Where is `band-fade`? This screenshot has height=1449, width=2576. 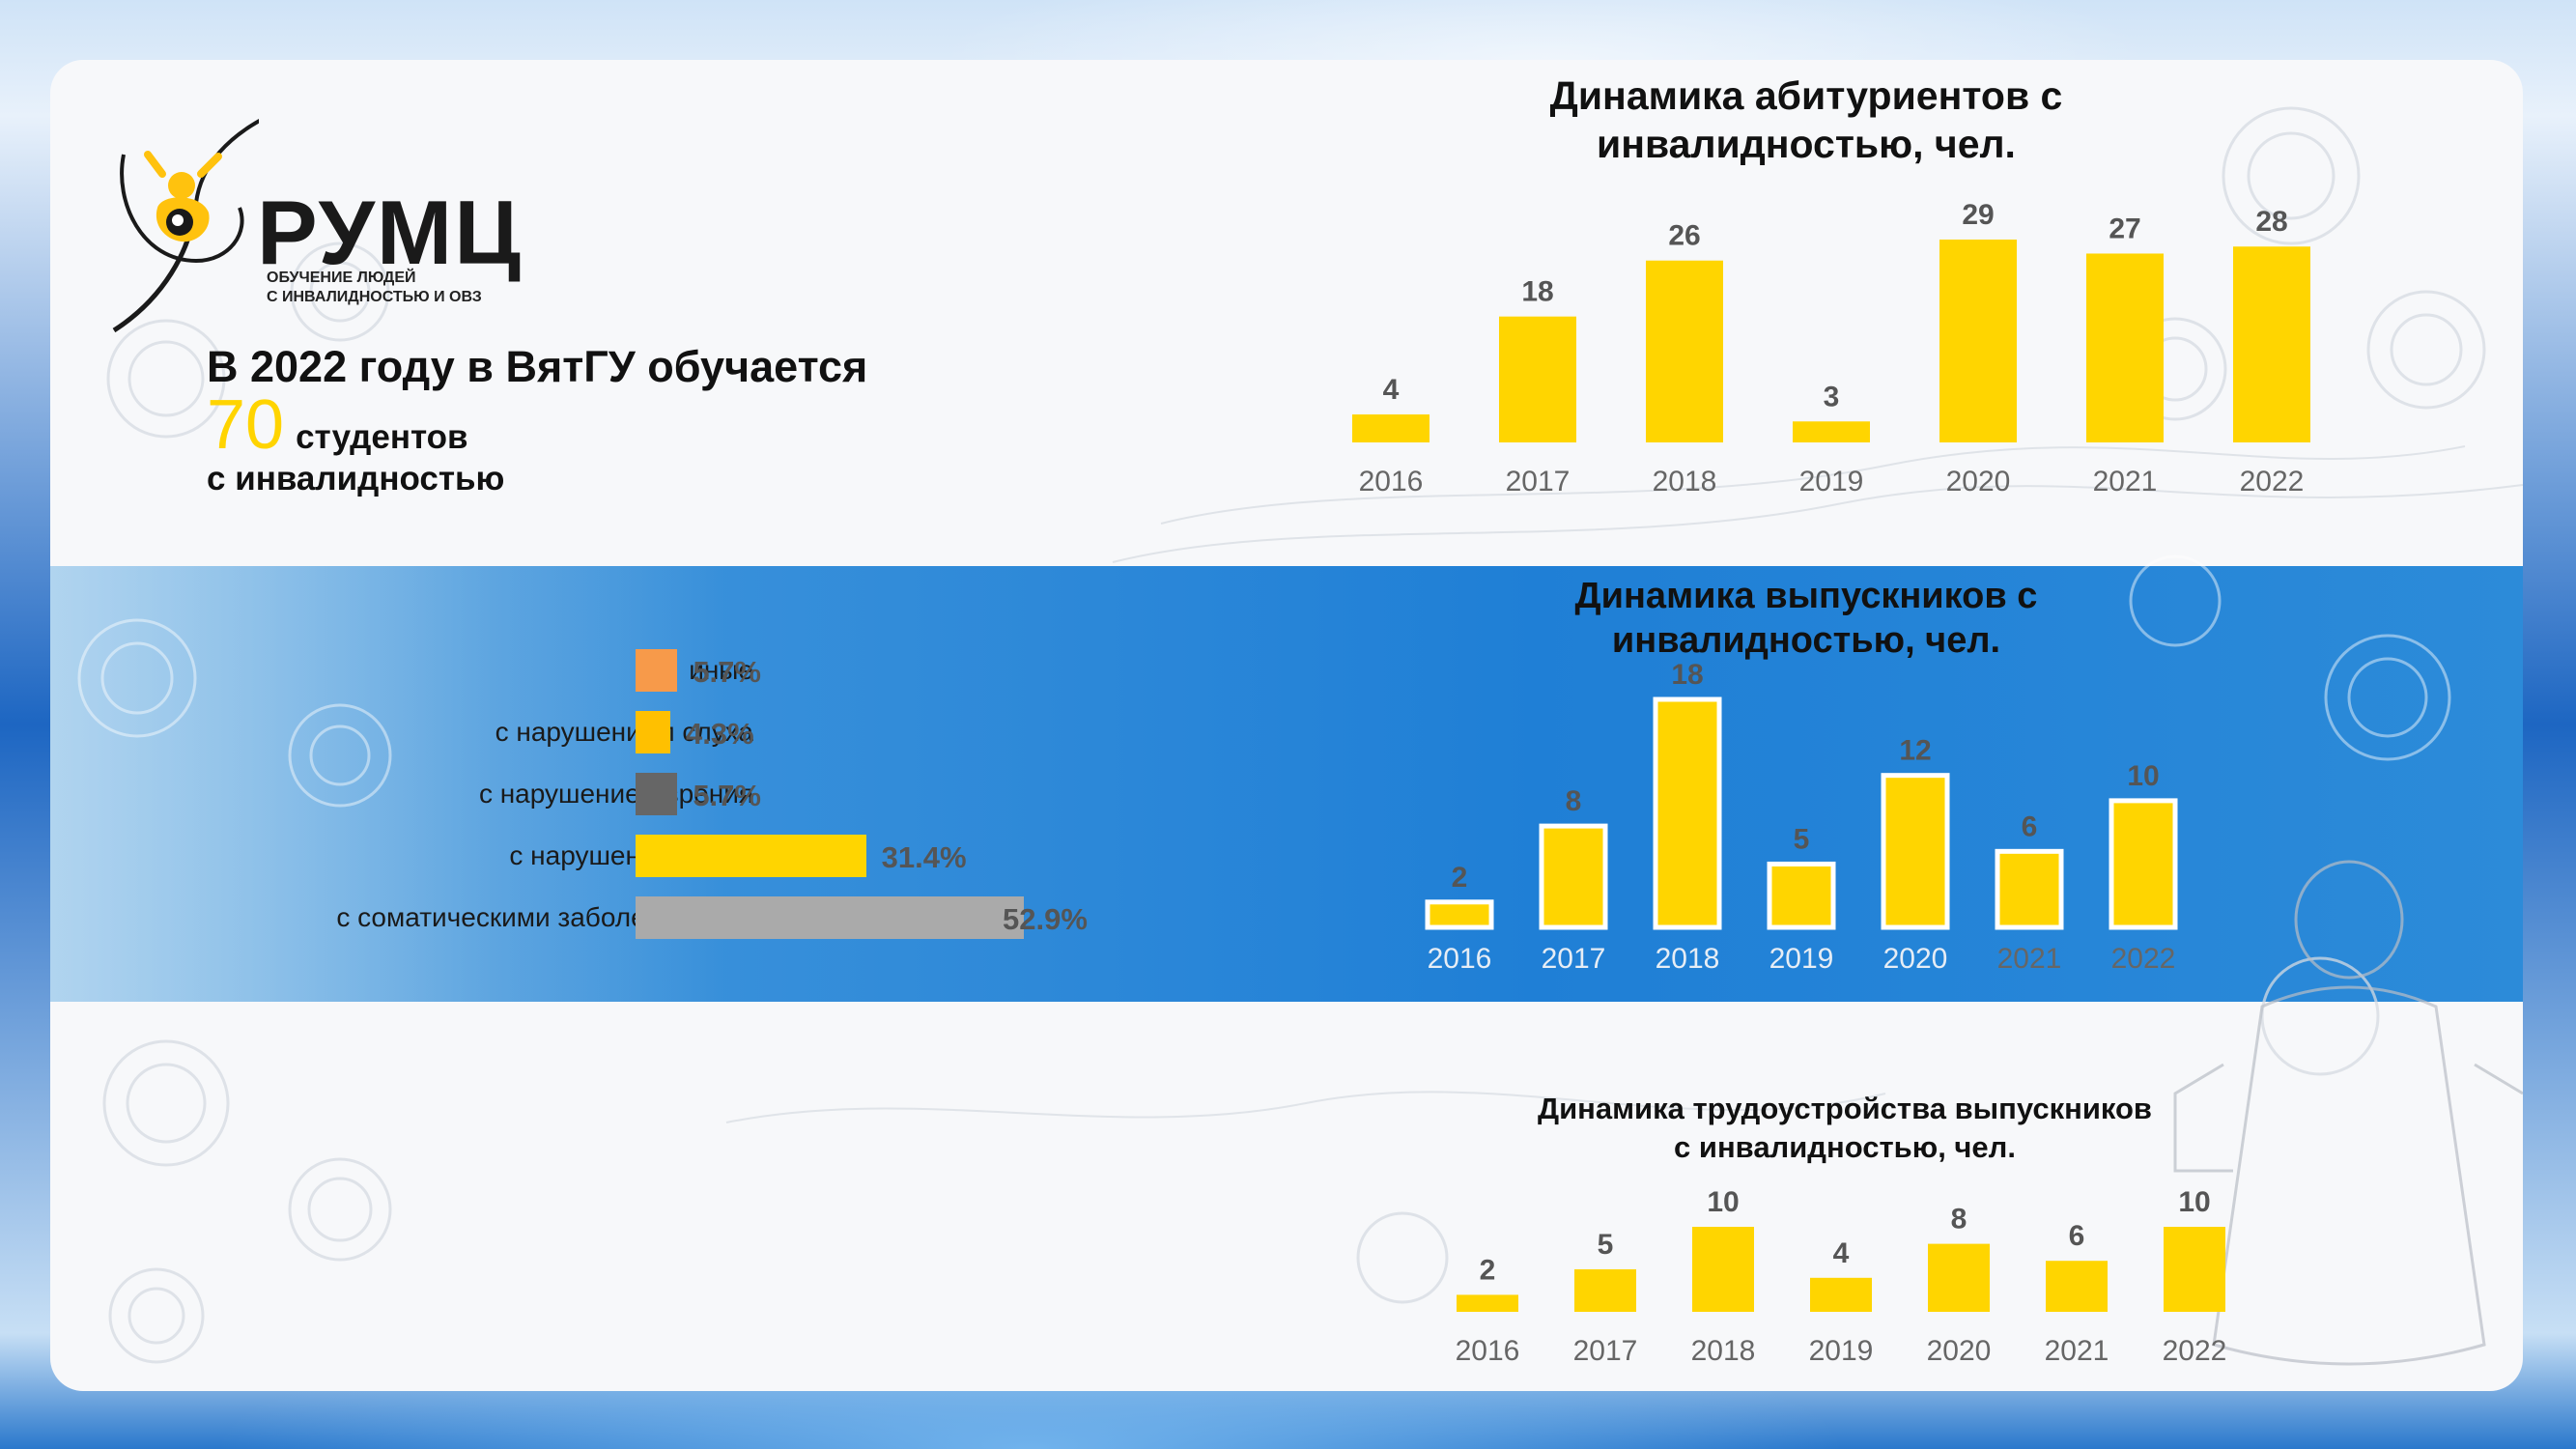
band-fade is located at coordinates (388, 784).